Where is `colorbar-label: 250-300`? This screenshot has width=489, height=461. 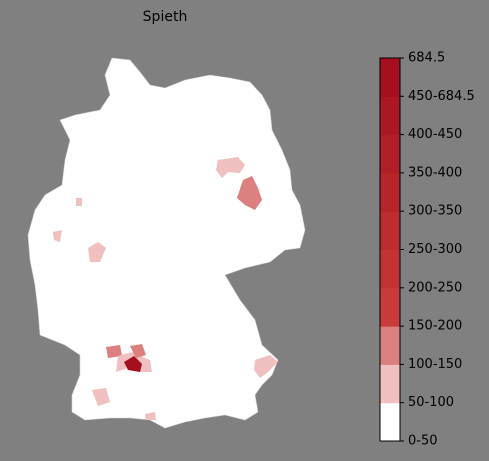 colorbar-label: 250-300 is located at coordinates (435, 249).